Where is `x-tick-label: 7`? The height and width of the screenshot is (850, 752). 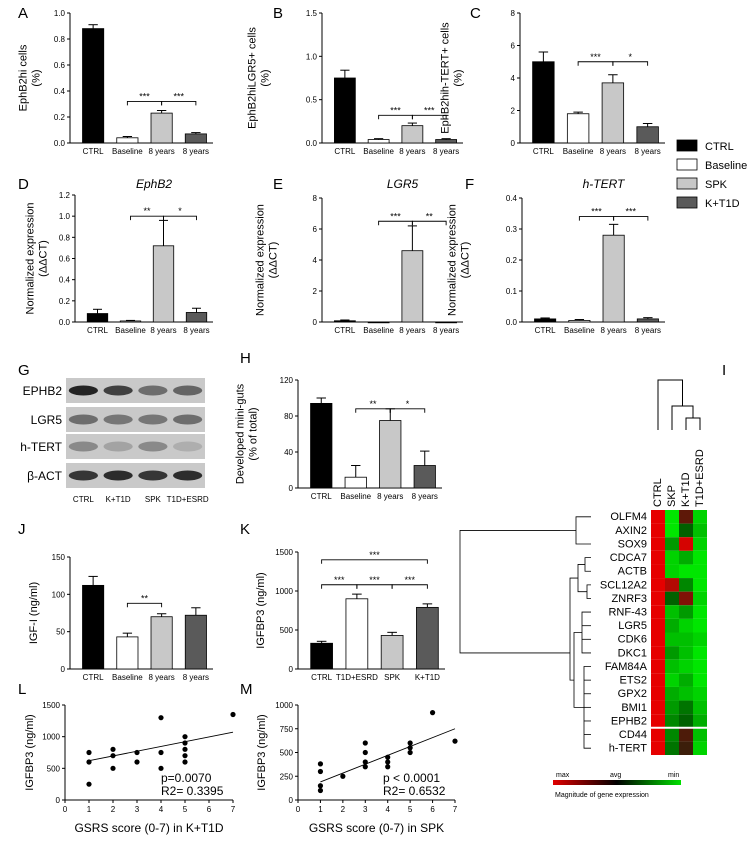 x-tick-label: 7 is located at coordinates (233, 809).